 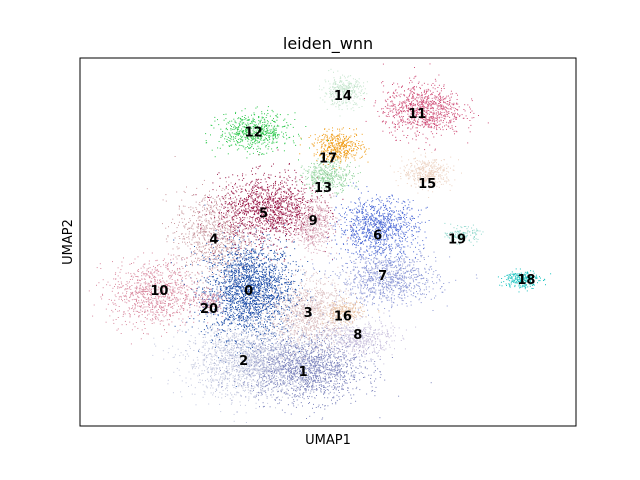 What do you see at coordinates (159, 291) in the screenshot?
I see `cluster-label-10: 10` at bounding box center [159, 291].